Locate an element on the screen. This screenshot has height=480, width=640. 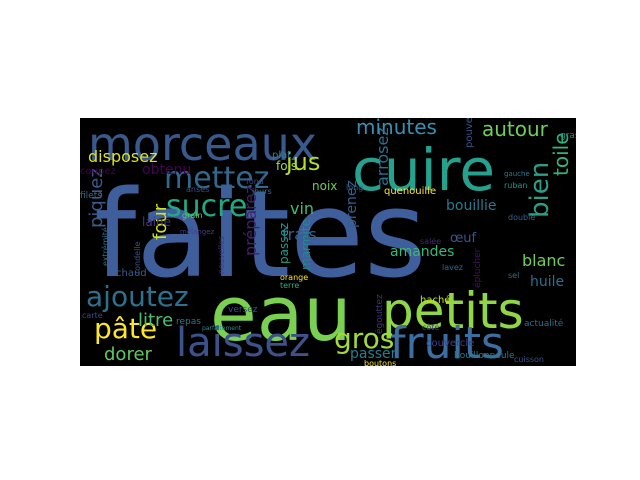
word-cloud-word: terre is located at coordinates (289, 285).